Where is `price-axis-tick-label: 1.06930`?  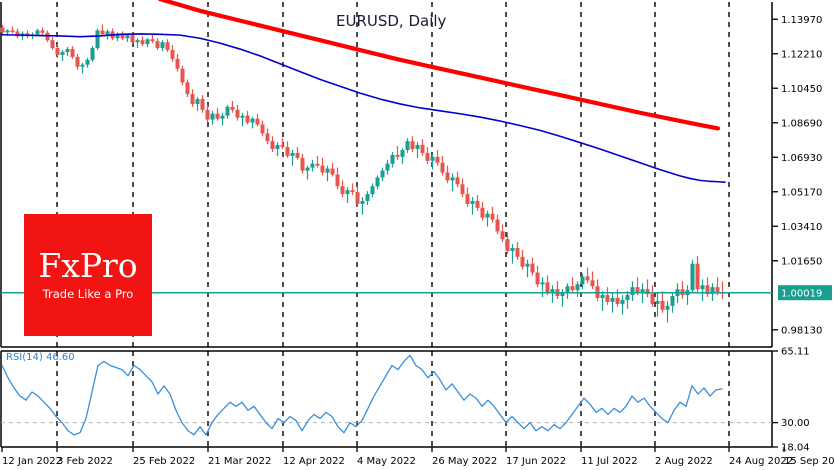
price-axis-tick-label: 1.06930 is located at coordinates (801, 158).